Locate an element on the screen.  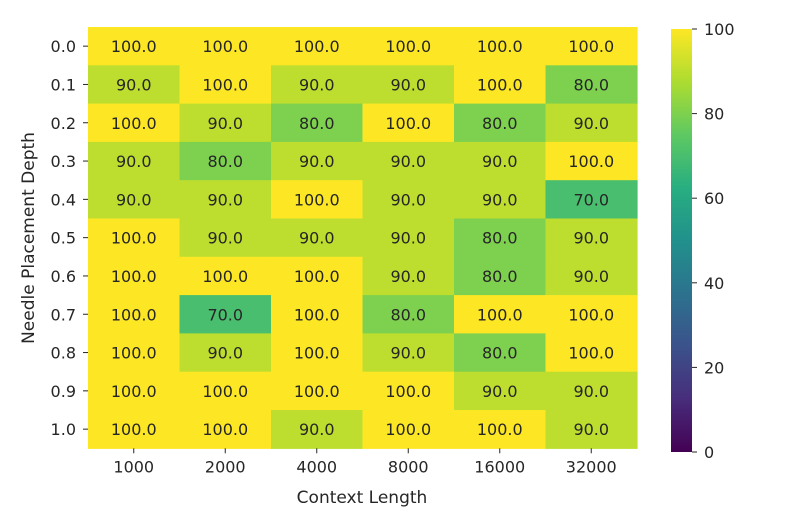
x-tick-label: 32000 is located at coordinates (591, 466).